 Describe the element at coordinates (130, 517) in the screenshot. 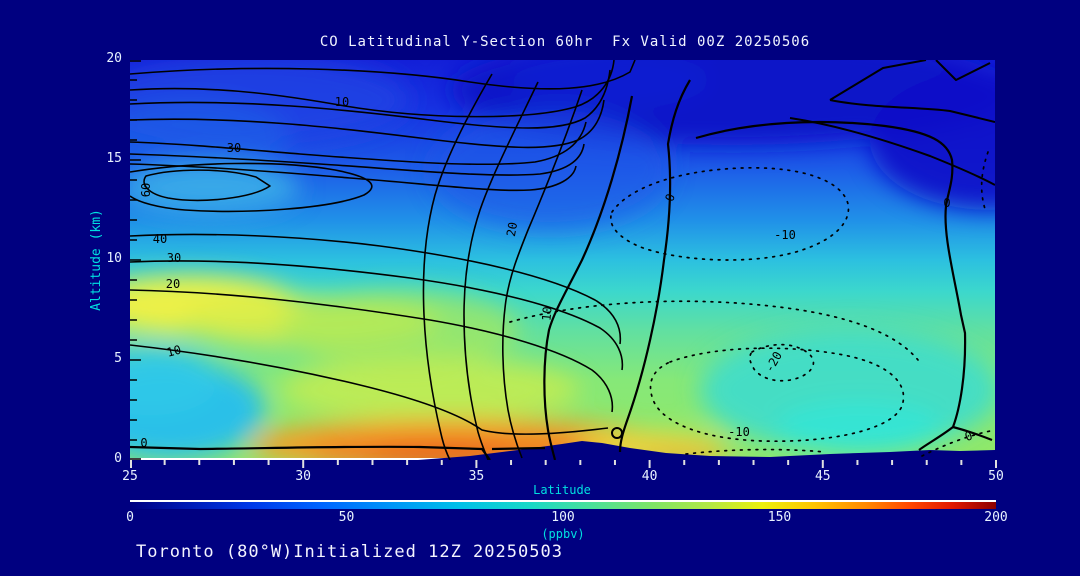

I see `colorbar-tick-label: 0` at that location.